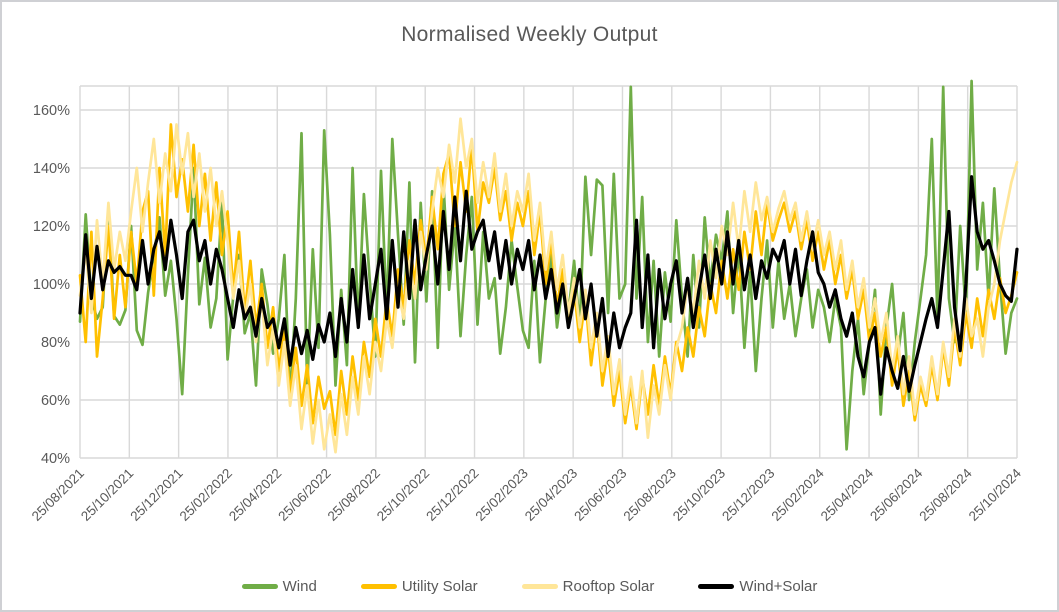 This screenshot has height=612, width=1059. What do you see at coordinates (51, 169) in the screenshot?
I see `y-axis-tick-label: 140%` at bounding box center [51, 169].